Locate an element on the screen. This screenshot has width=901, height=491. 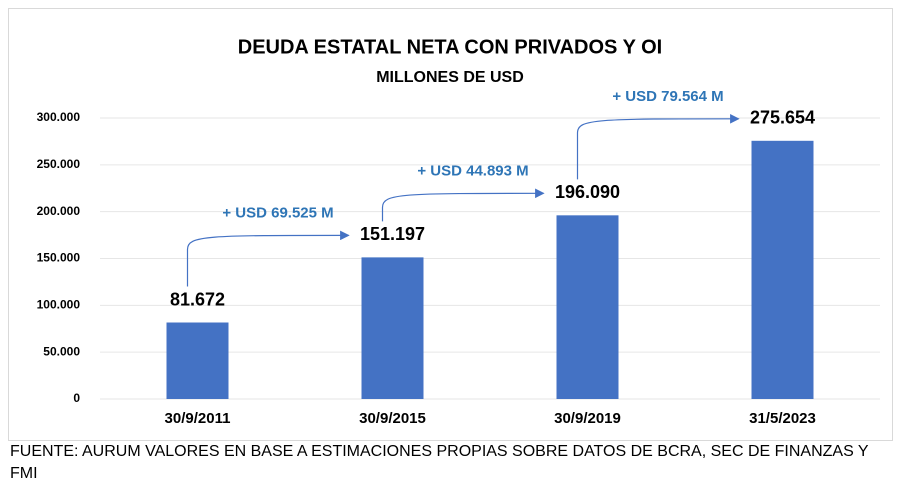
y-tick-label: 300.000 is located at coordinates (59, 117).